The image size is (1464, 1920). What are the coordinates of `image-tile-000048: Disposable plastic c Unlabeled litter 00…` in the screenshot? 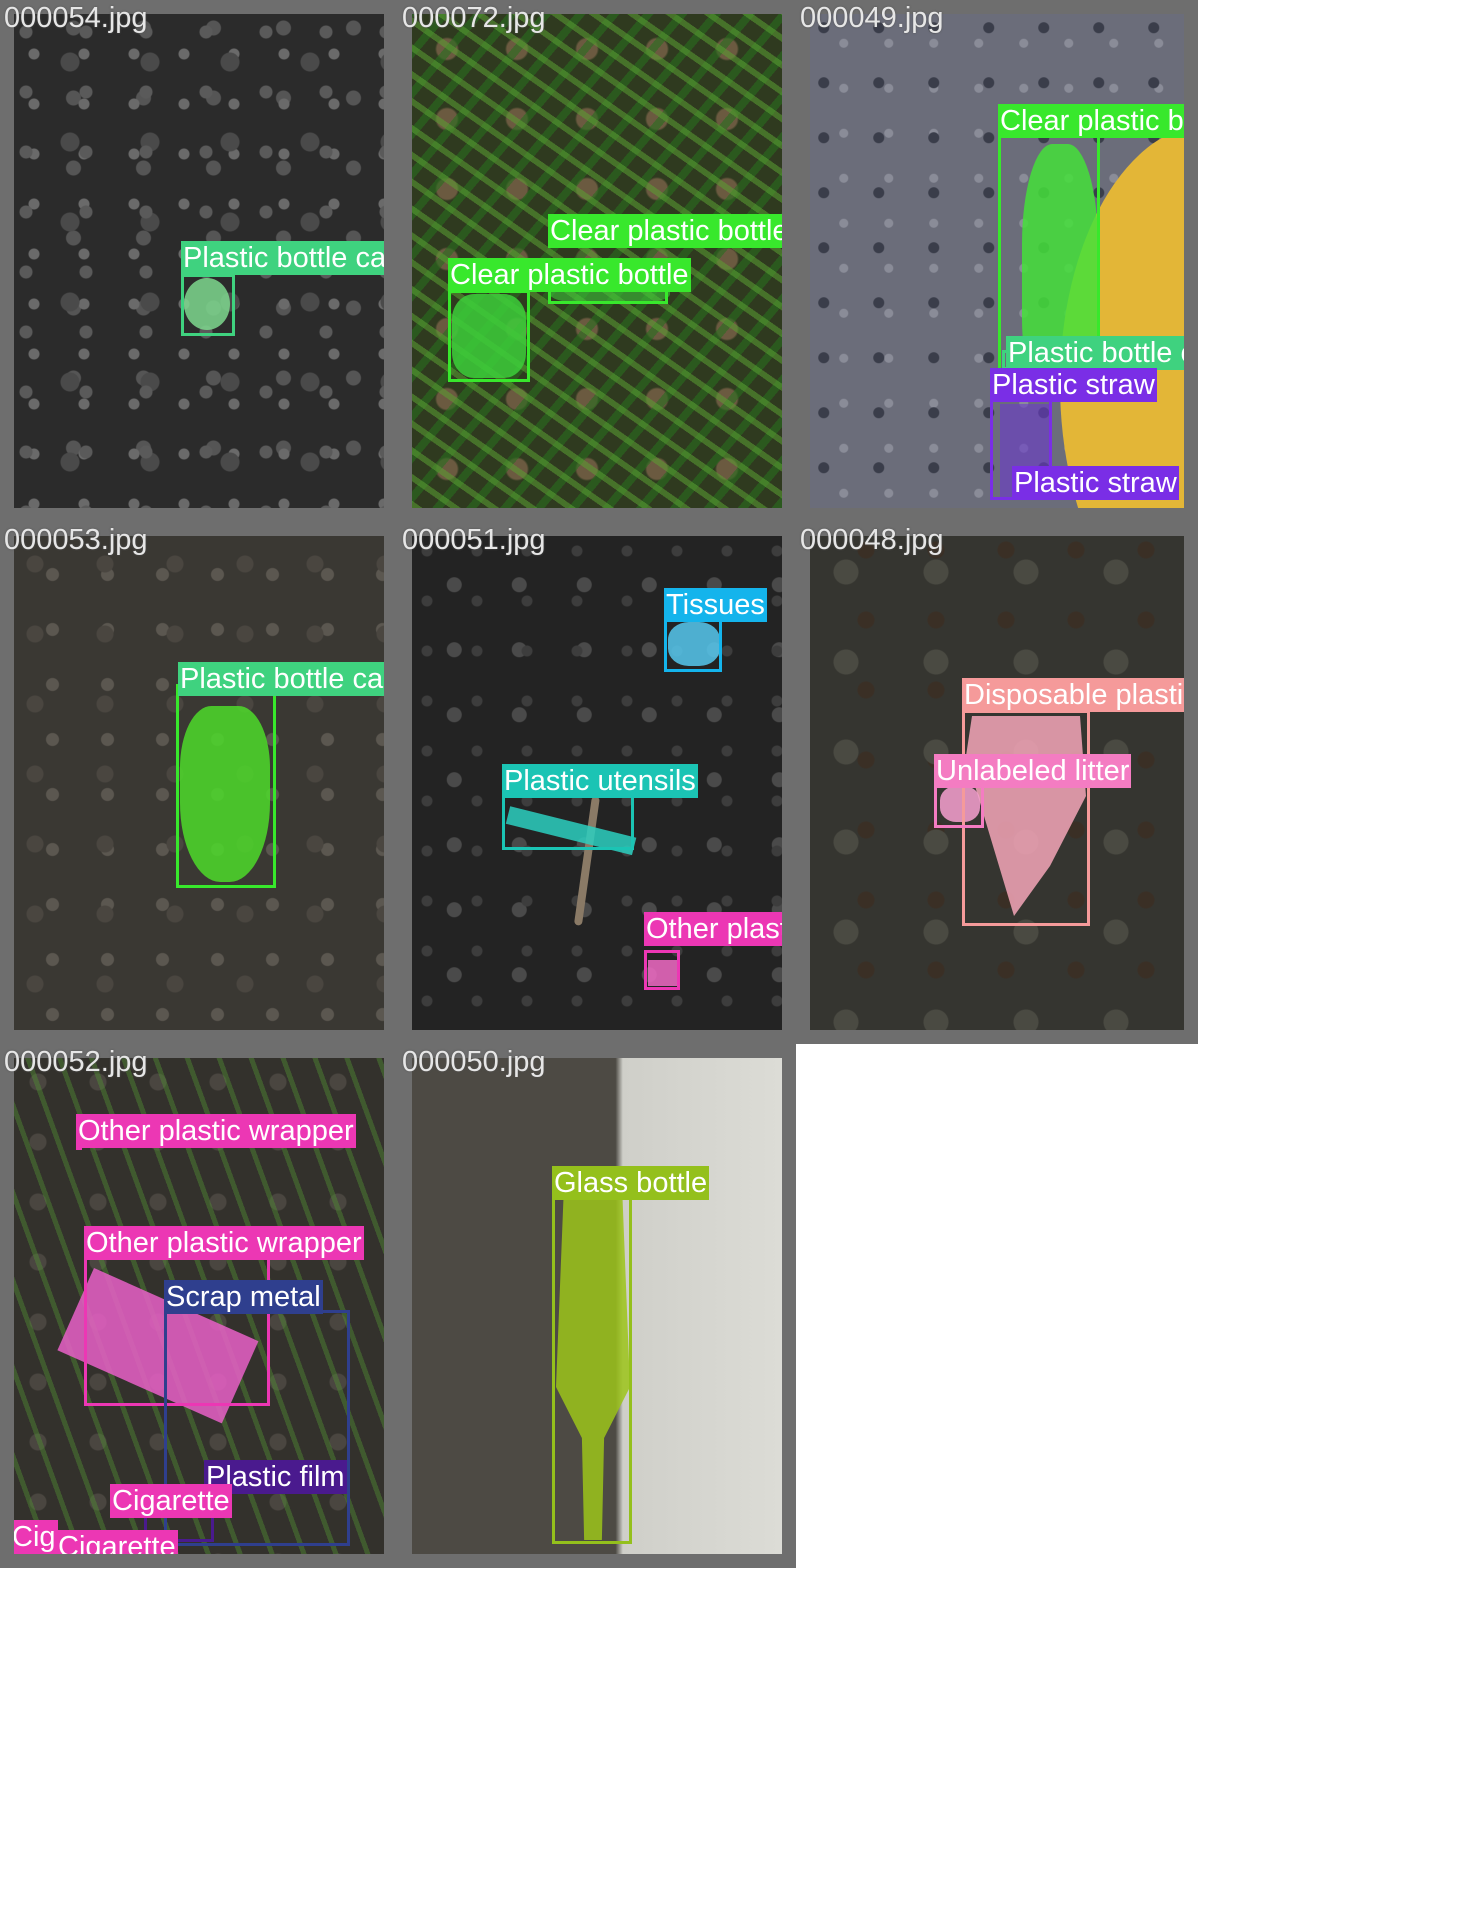 It's located at (997, 783).